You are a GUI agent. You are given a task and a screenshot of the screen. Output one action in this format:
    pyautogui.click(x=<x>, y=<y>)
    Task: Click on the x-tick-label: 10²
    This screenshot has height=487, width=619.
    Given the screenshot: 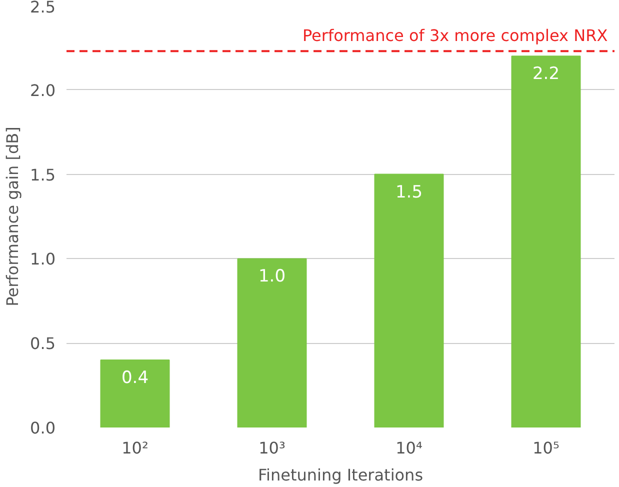 What is the action you would take?
    pyautogui.click(x=135, y=448)
    